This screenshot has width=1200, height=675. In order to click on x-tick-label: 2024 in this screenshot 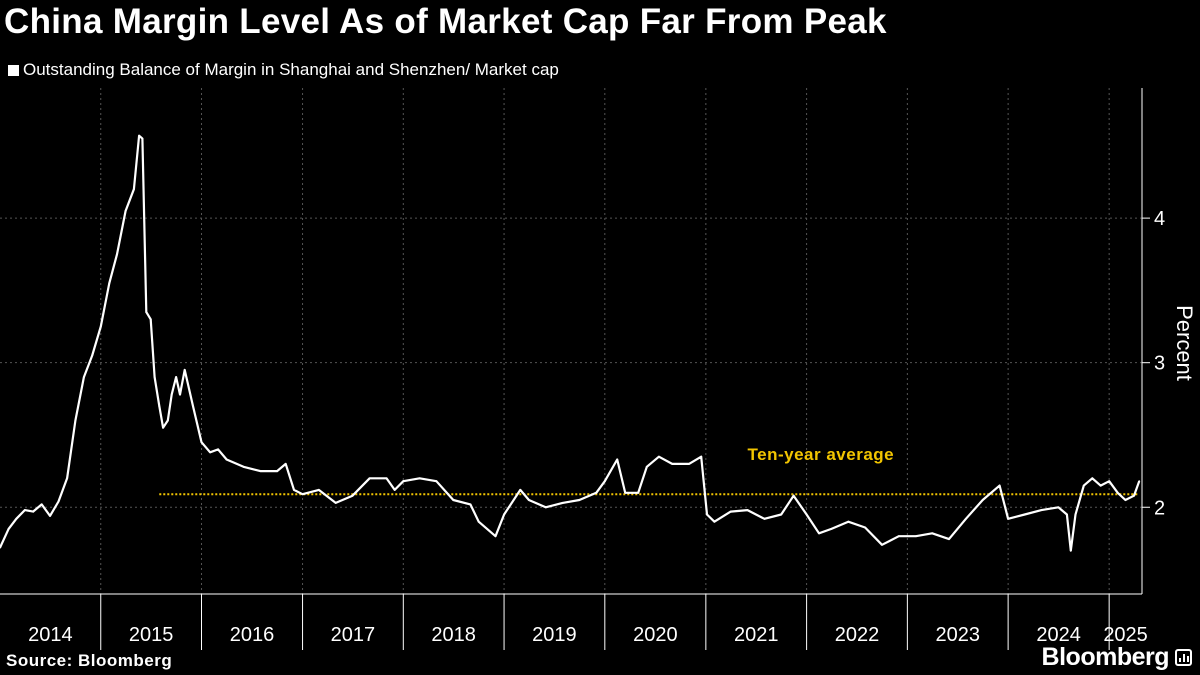, I will do `click(1058, 635)`.